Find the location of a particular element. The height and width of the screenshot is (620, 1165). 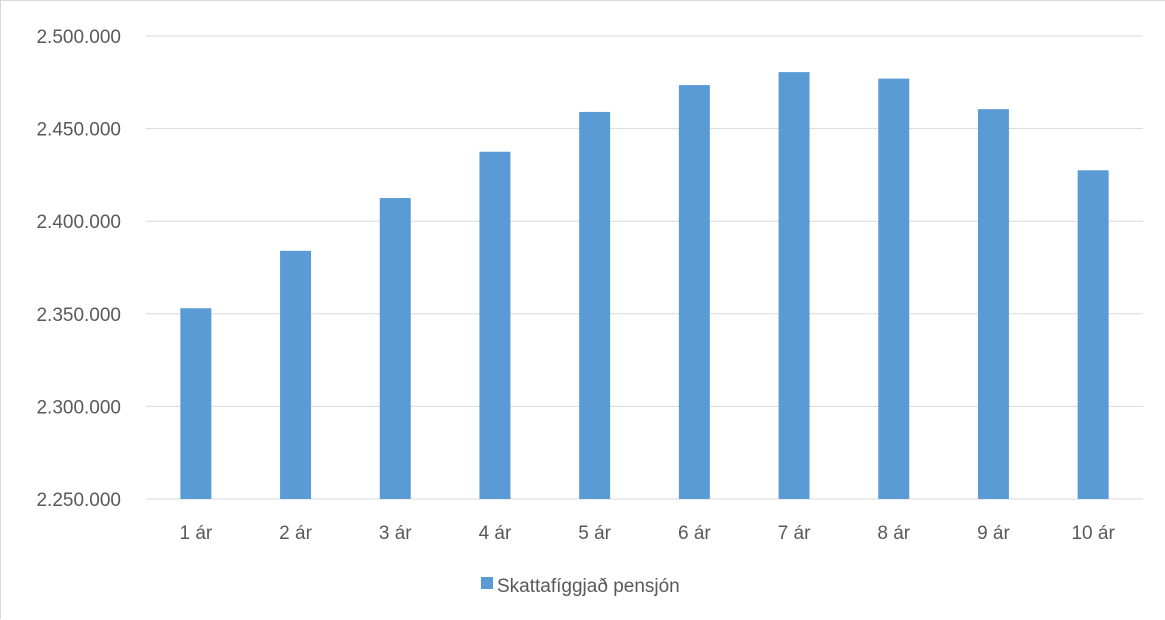

x-category-label-5: 5 ár is located at coordinates (594, 533).